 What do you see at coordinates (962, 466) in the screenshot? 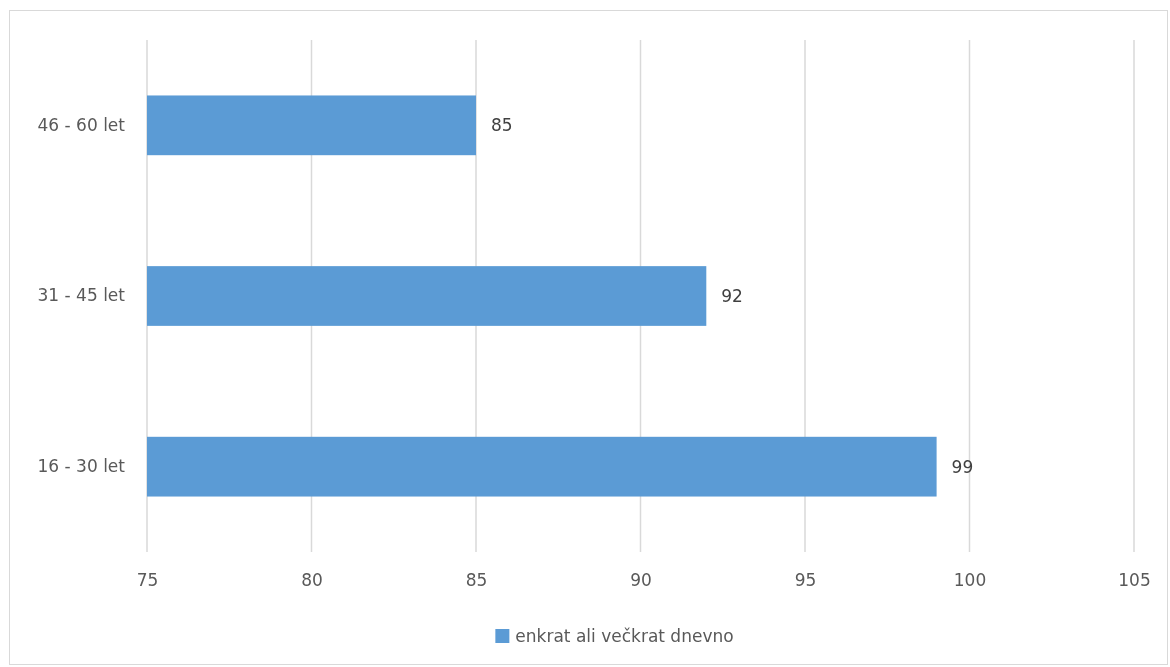
I see `data-label: 99` at bounding box center [962, 466].